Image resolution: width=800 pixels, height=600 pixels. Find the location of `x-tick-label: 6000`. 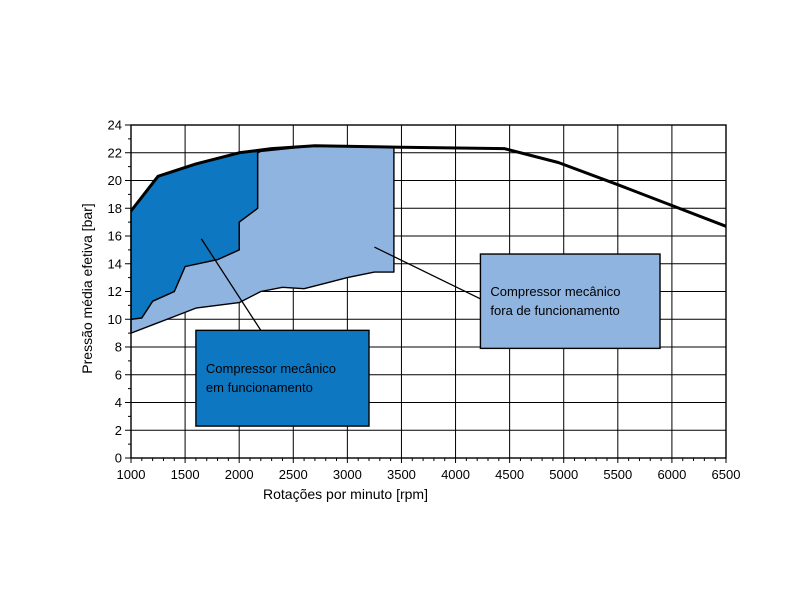

x-tick-label: 6000 is located at coordinates (671, 474).